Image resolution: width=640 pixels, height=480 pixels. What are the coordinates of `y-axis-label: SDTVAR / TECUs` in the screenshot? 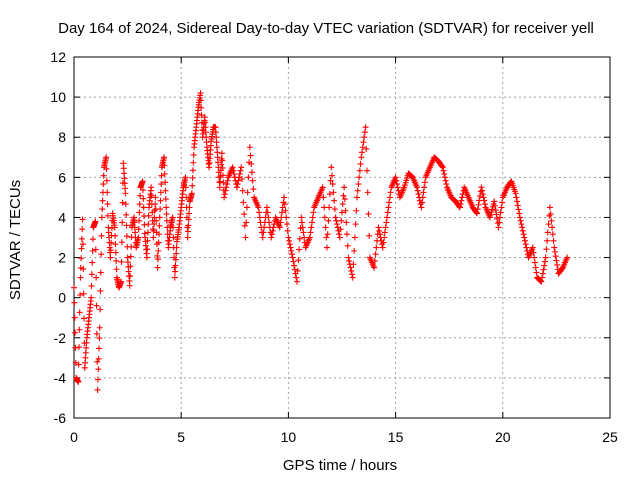 It's located at (15, 240).